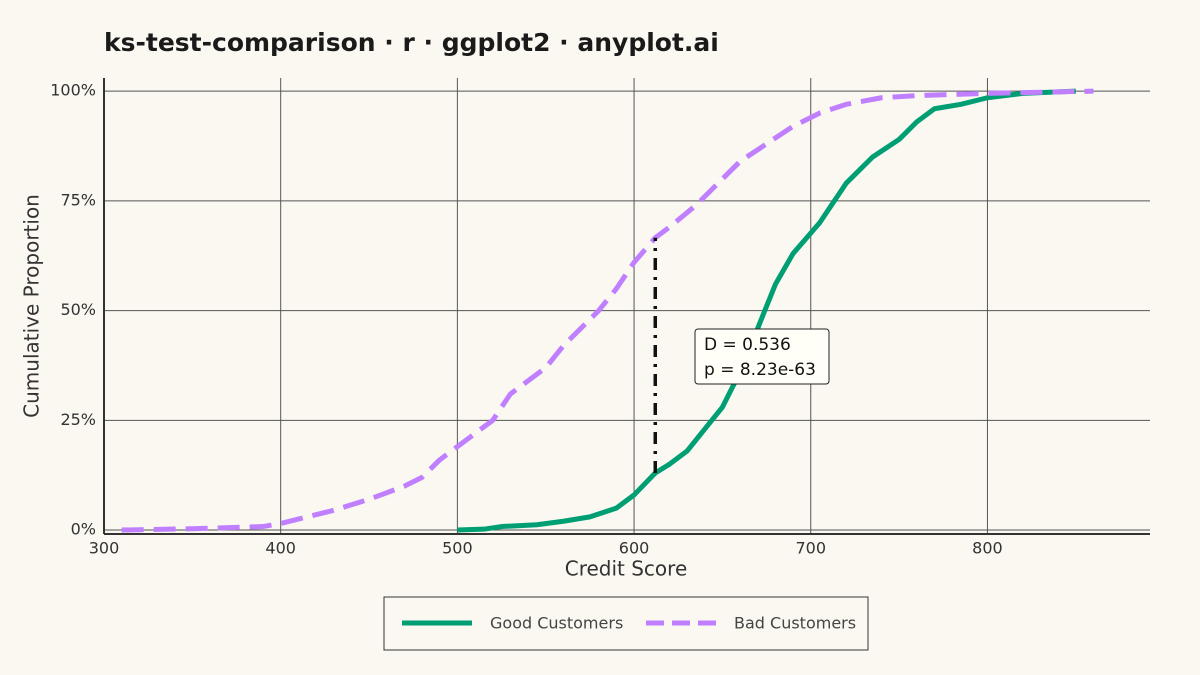 Image resolution: width=1200 pixels, height=675 pixels. I want to click on legend: Good Customers Bad Customers, so click(629, 623).